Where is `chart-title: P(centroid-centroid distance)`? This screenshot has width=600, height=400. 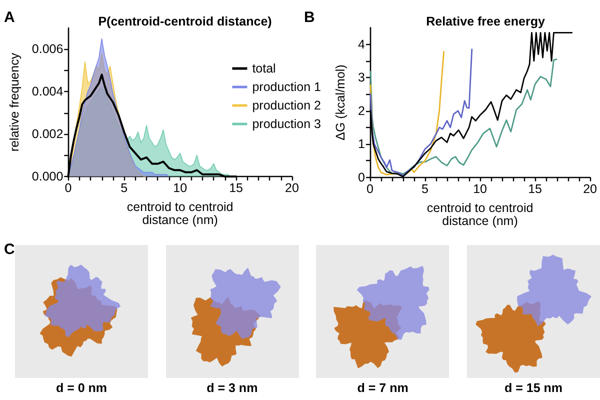
chart-title: P(centroid-centroid distance) is located at coordinates (185, 21).